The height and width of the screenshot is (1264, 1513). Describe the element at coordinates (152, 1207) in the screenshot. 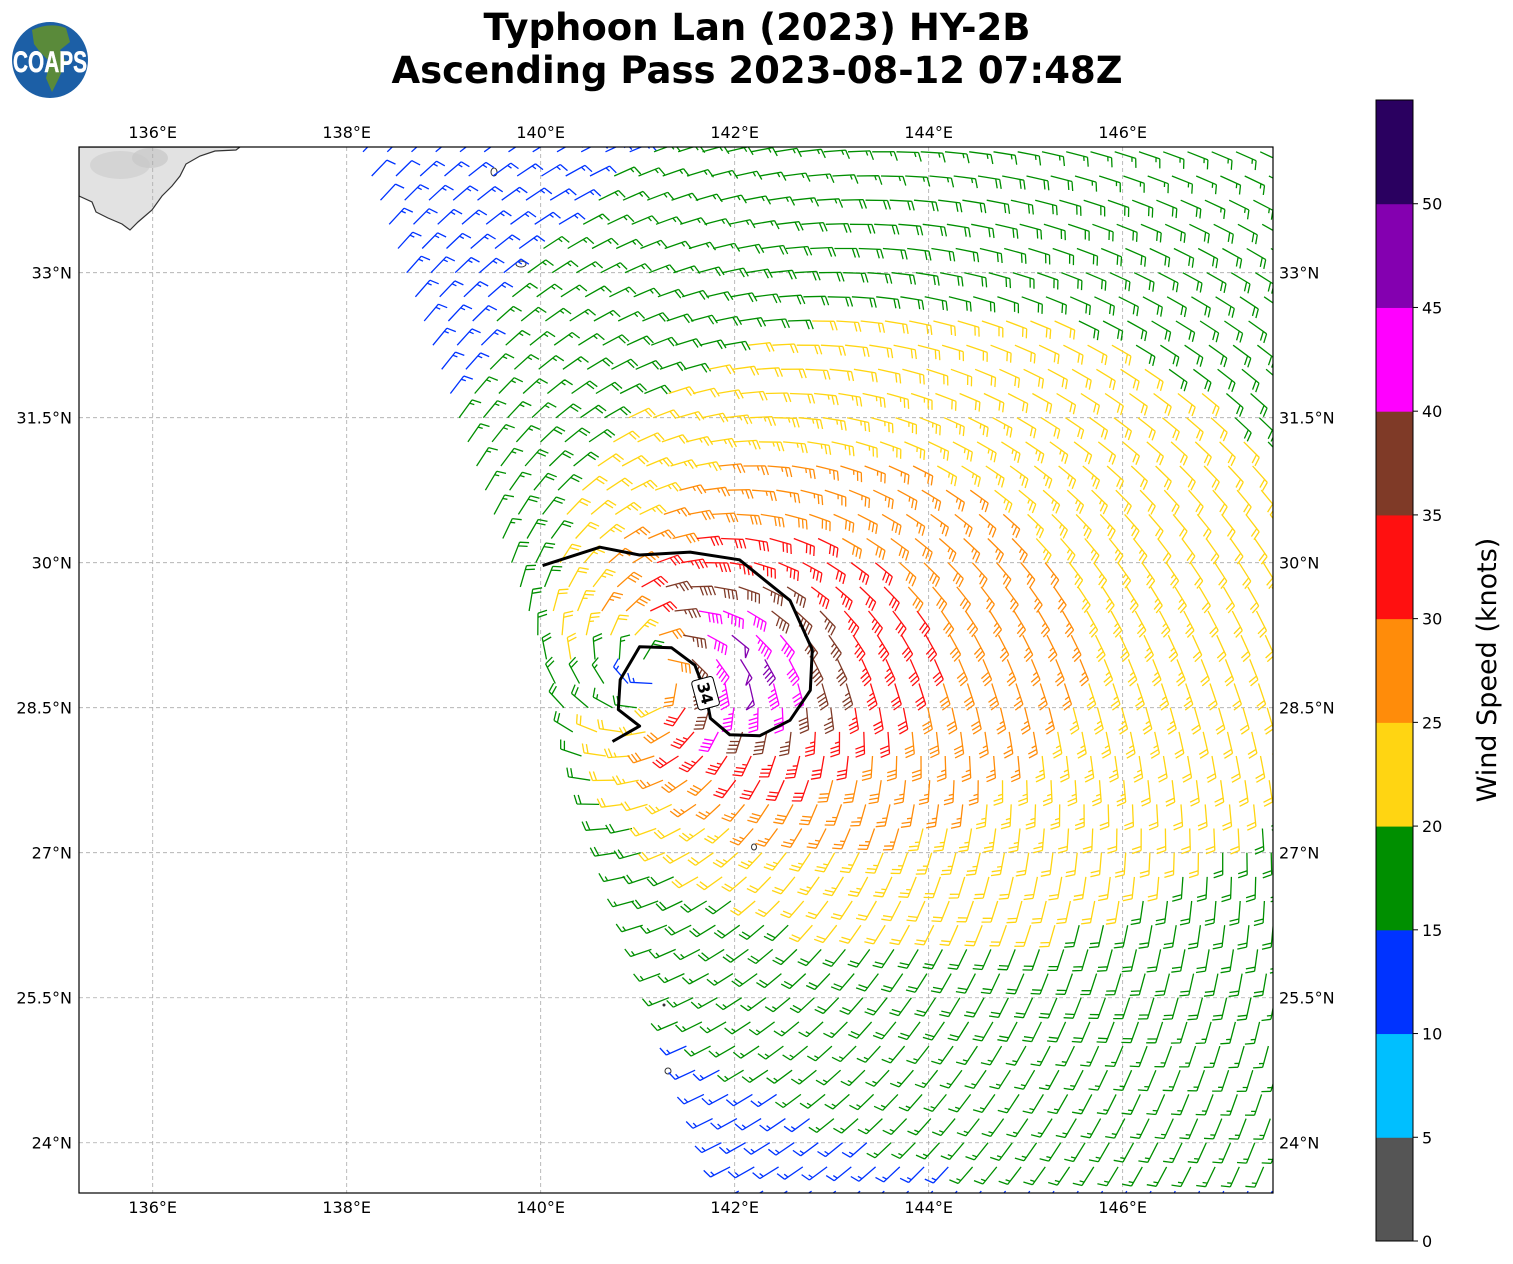

I see `lon-tick-label-bottom: 136°E` at that location.